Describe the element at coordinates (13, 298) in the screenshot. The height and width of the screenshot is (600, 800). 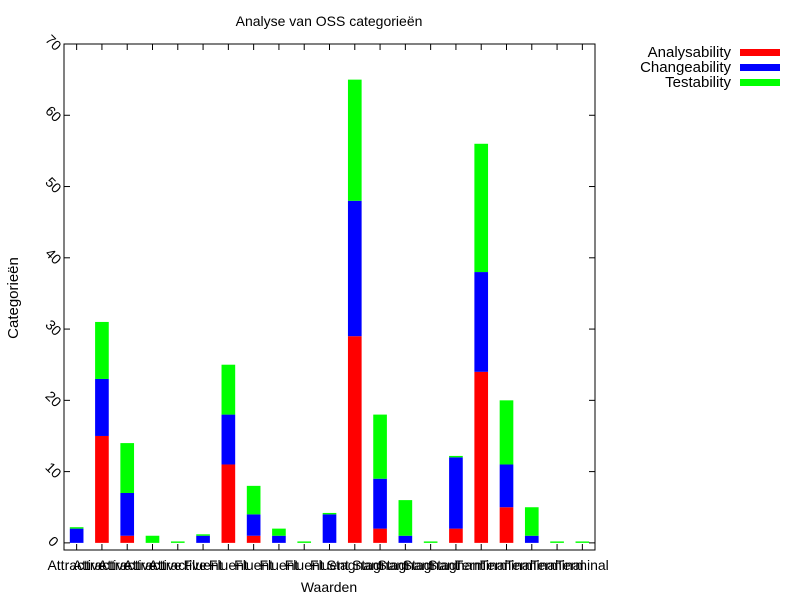
I see `y-axis-label: Categorieën` at that location.